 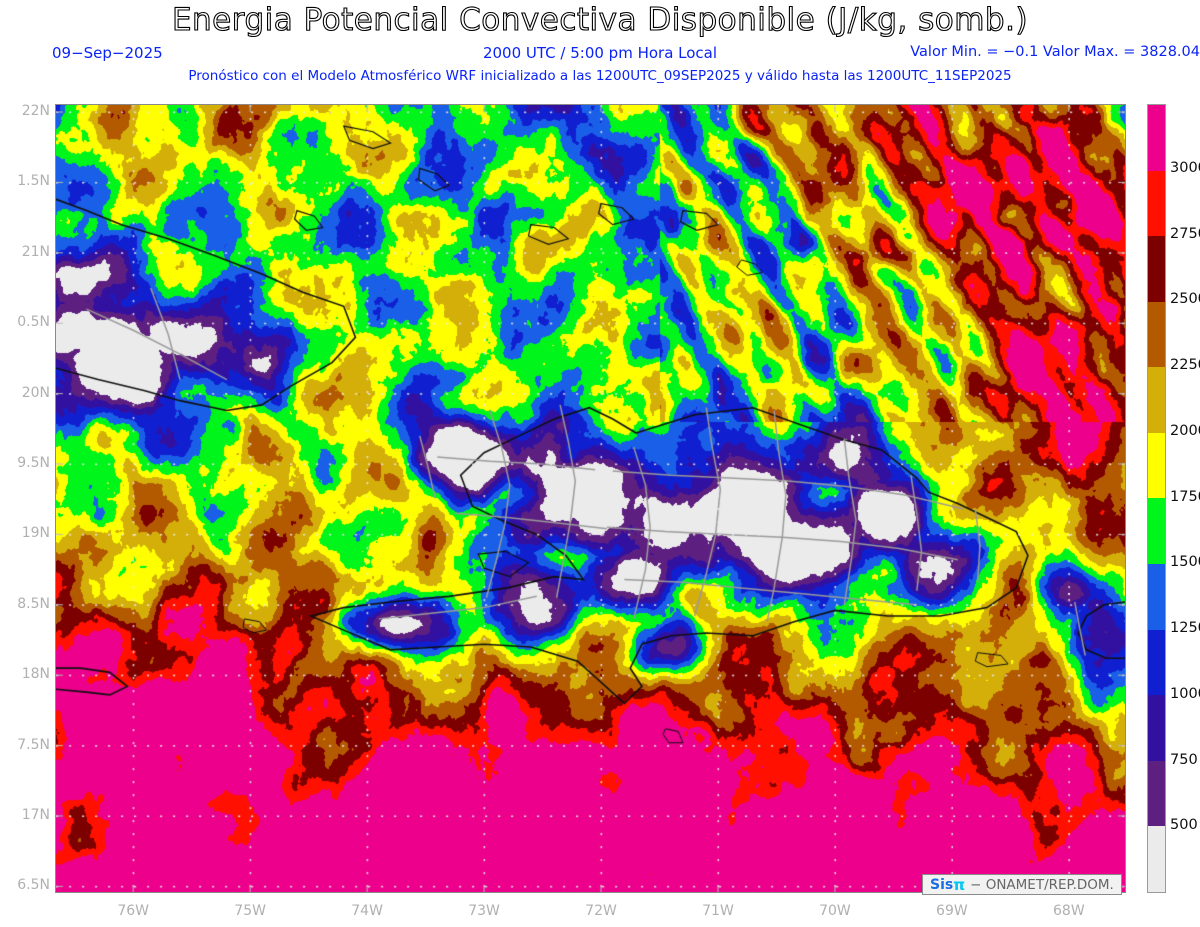 What do you see at coordinates (367, 911) in the screenshot?
I see `x-tick-74W: 74W` at bounding box center [367, 911].